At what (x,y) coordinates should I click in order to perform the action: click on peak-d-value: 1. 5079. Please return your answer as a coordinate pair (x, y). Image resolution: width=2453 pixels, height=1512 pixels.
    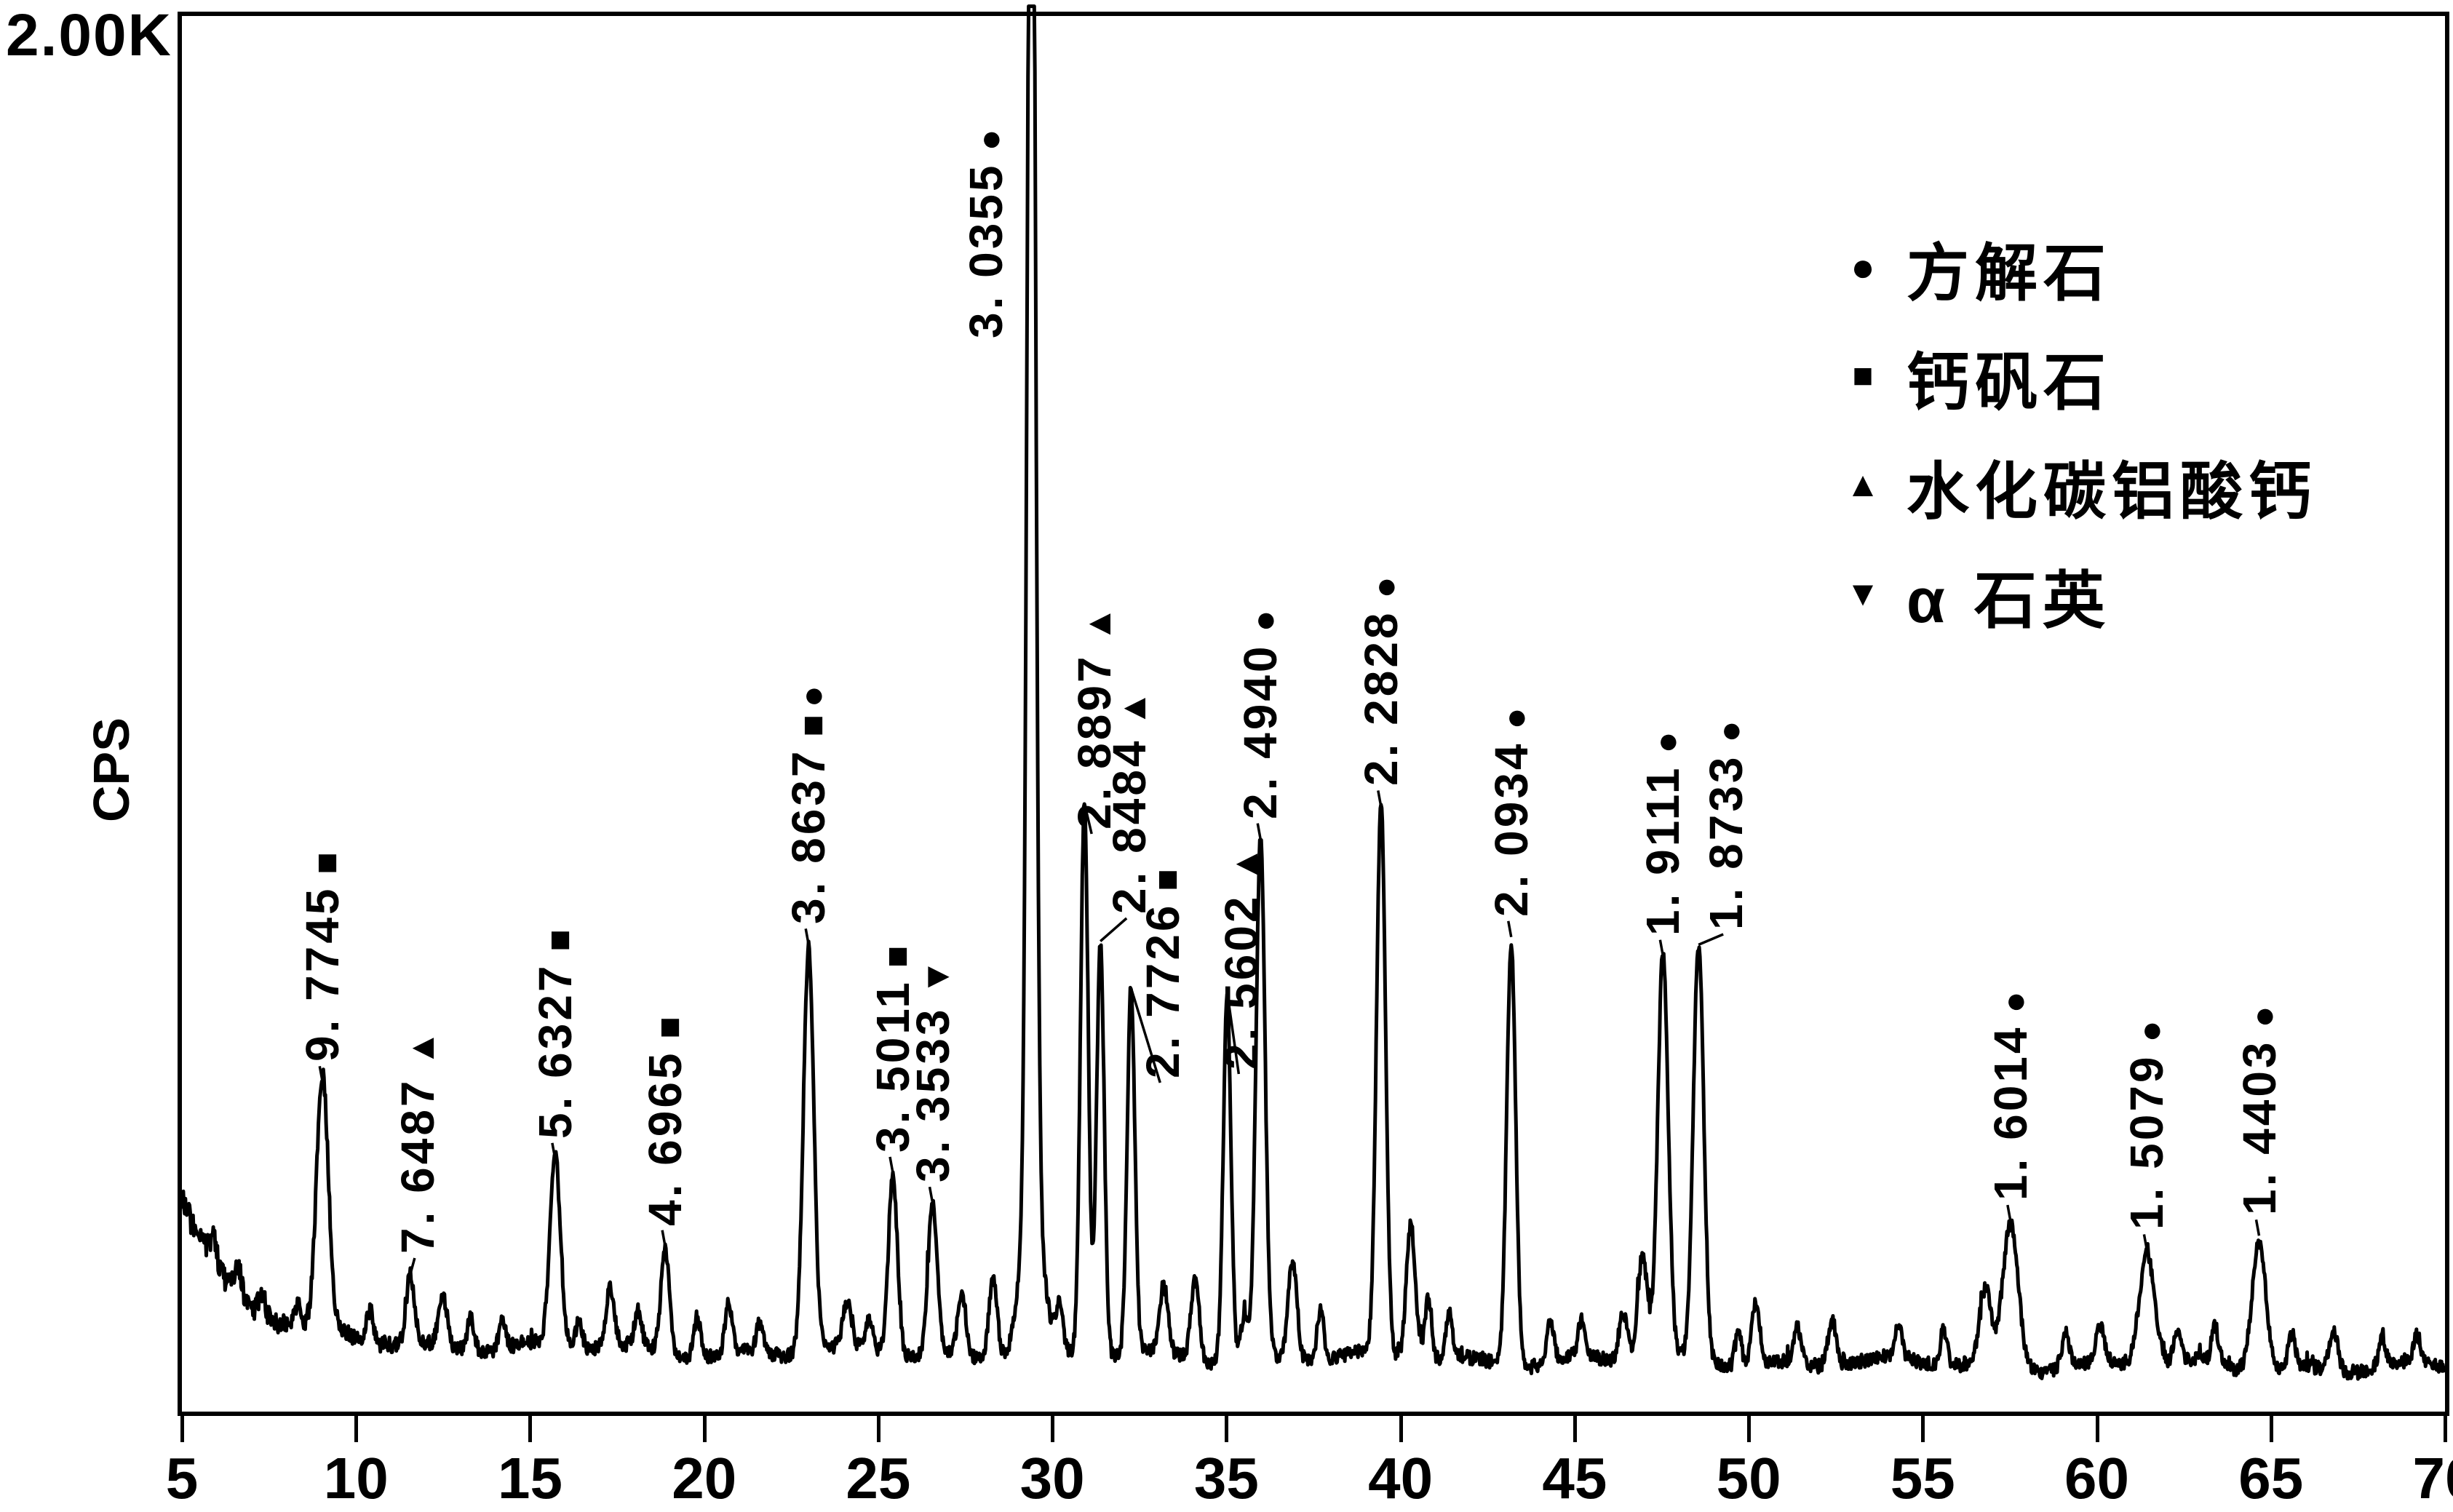
    Looking at the image, I should click on (2147, 1142).